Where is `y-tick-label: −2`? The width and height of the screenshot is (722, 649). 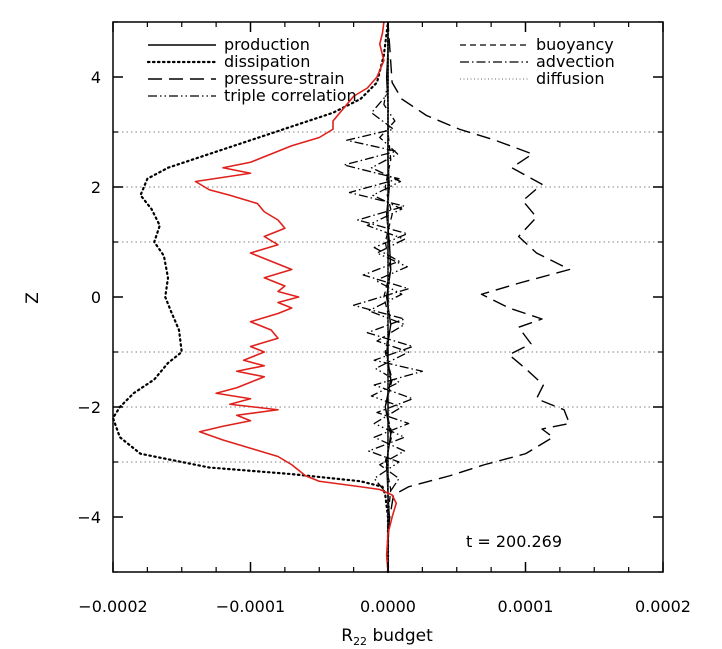 y-tick-label: −2 is located at coordinates (89, 407).